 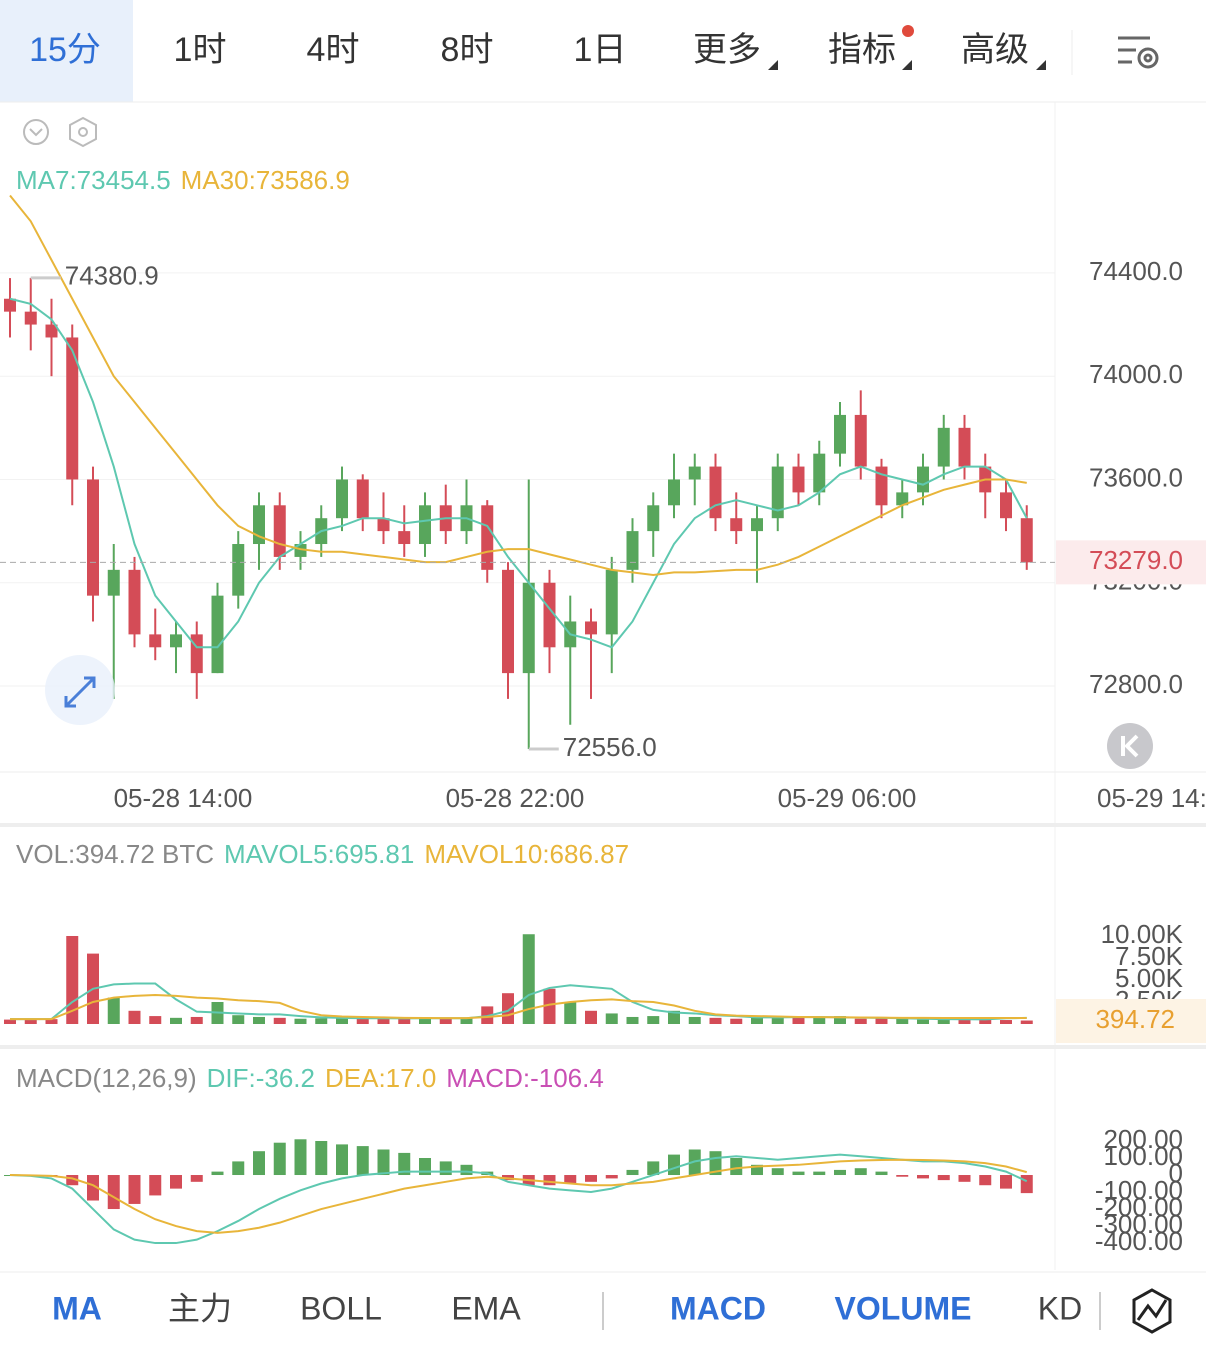 I want to click on collapse-icon, so click(x=36, y=132).